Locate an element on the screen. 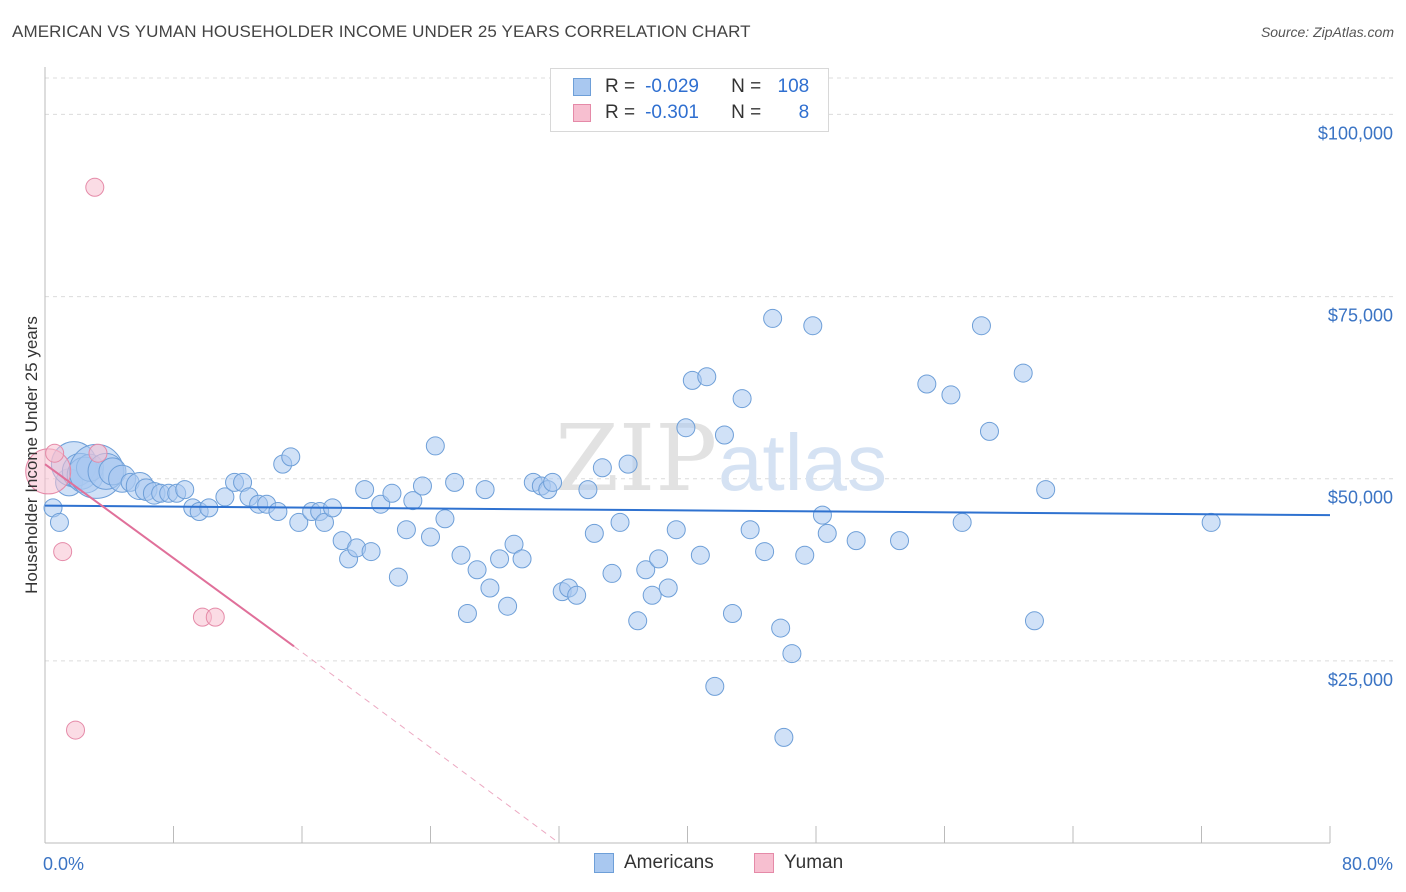 The height and width of the screenshot is (892, 1406). watermark: ZIP atlas is located at coordinates (721, 458).